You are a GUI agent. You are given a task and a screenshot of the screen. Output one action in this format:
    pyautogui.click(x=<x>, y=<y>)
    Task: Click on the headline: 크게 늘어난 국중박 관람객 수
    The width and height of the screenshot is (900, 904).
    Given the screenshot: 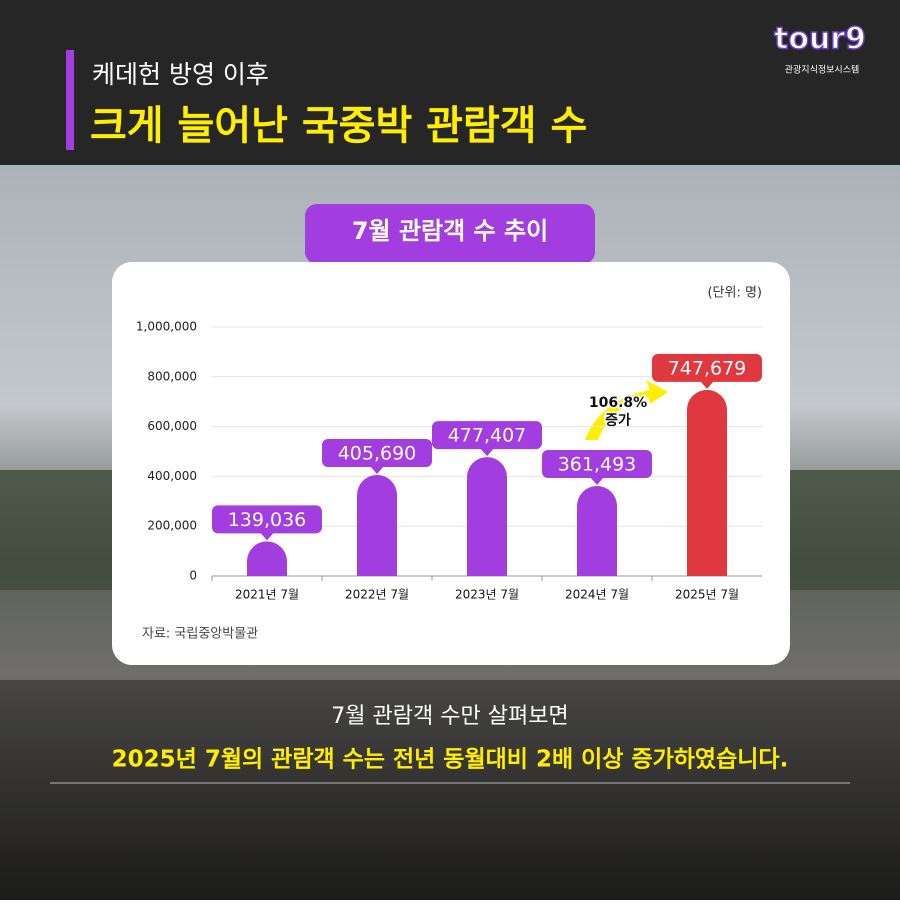 What is the action you would take?
    pyautogui.click(x=338, y=126)
    